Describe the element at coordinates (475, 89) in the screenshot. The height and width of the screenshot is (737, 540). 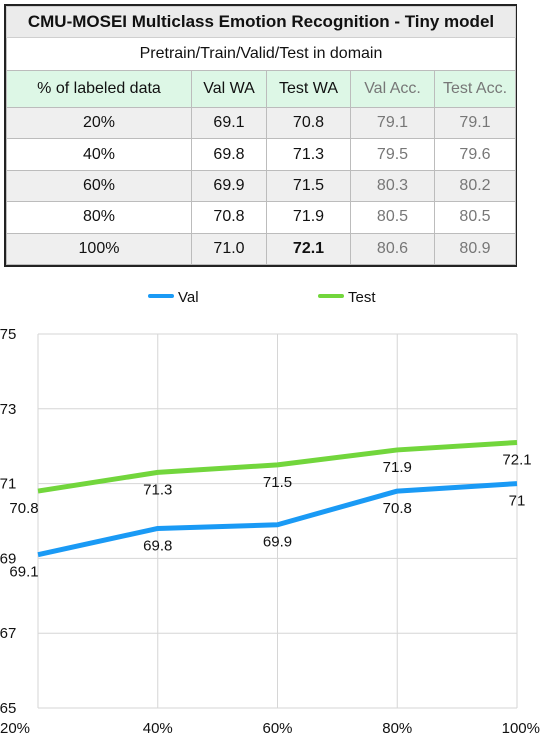
I see `header-test-acc: Test Acc.` at that location.